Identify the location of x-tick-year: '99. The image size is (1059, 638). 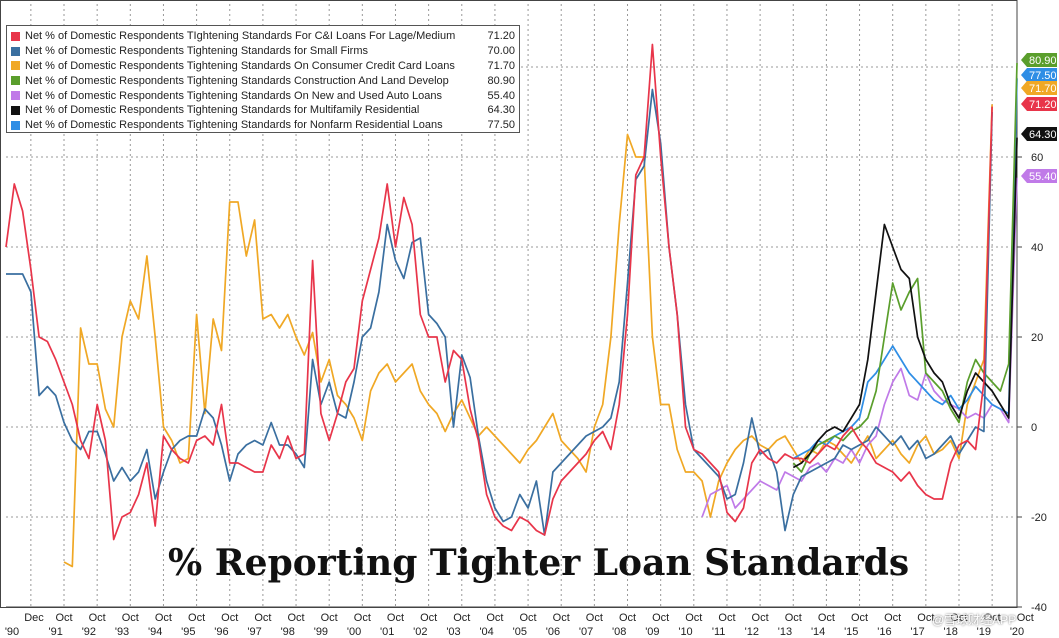
(321, 632).